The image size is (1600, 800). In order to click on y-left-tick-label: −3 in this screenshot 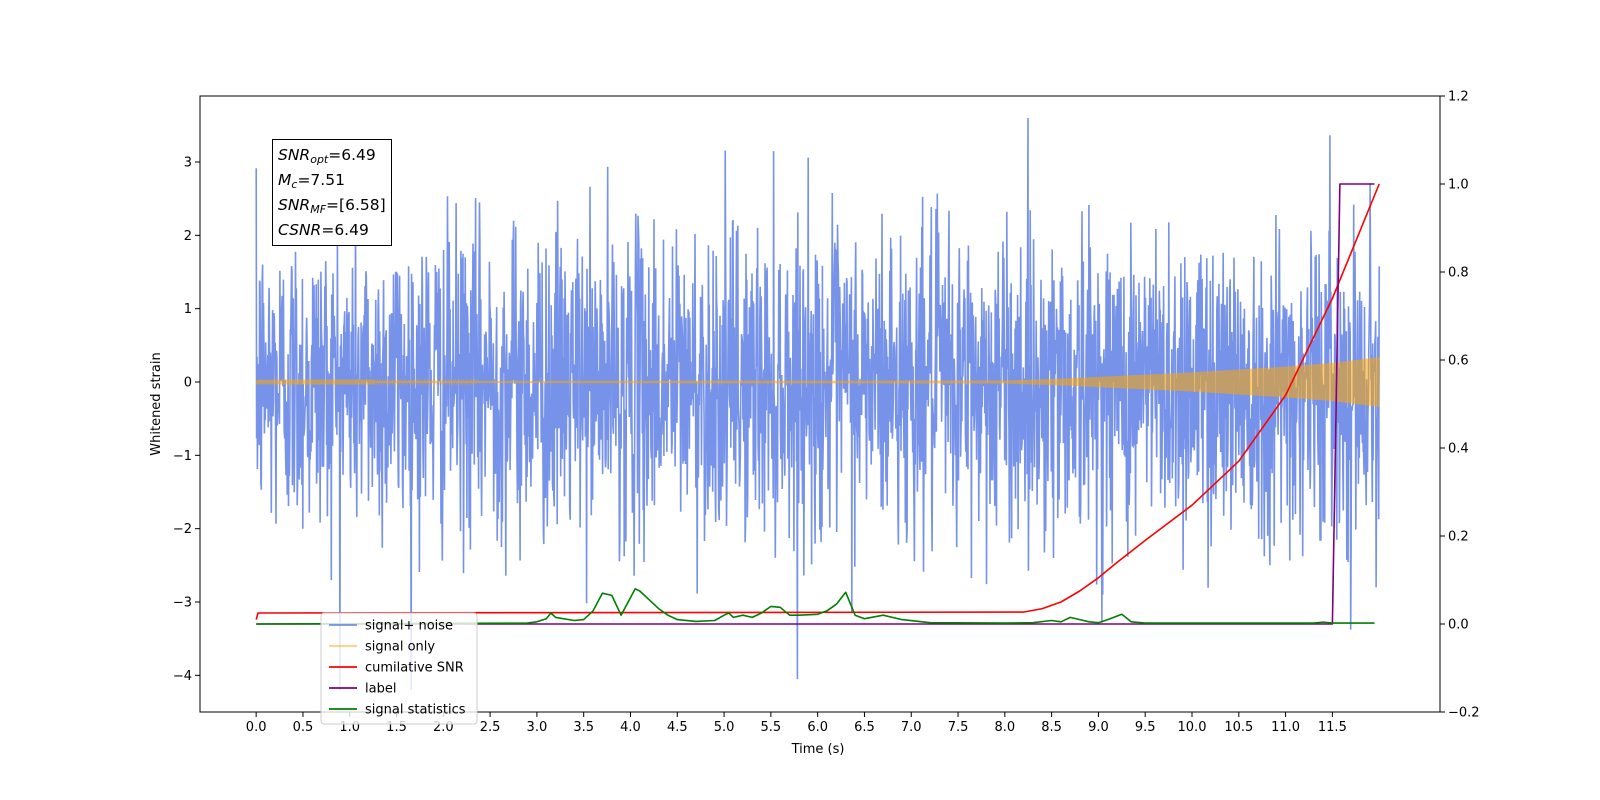, I will do `click(182, 603)`.